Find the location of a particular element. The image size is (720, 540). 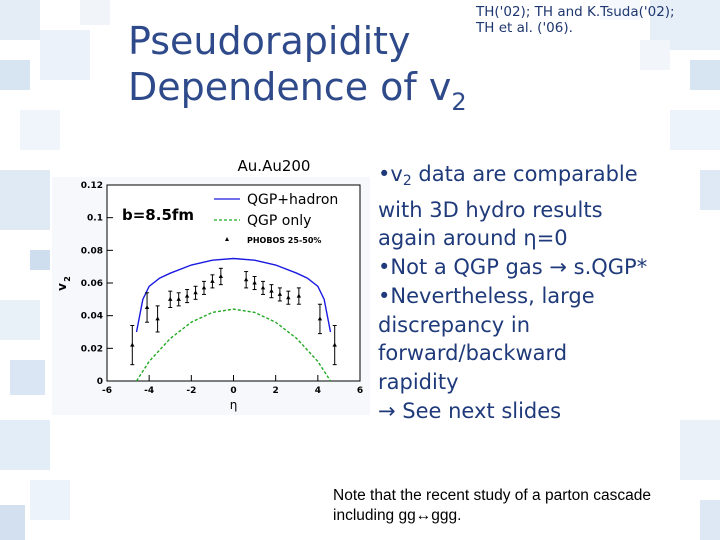

bullet-line: again around η=0 is located at coordinates (543, 238).